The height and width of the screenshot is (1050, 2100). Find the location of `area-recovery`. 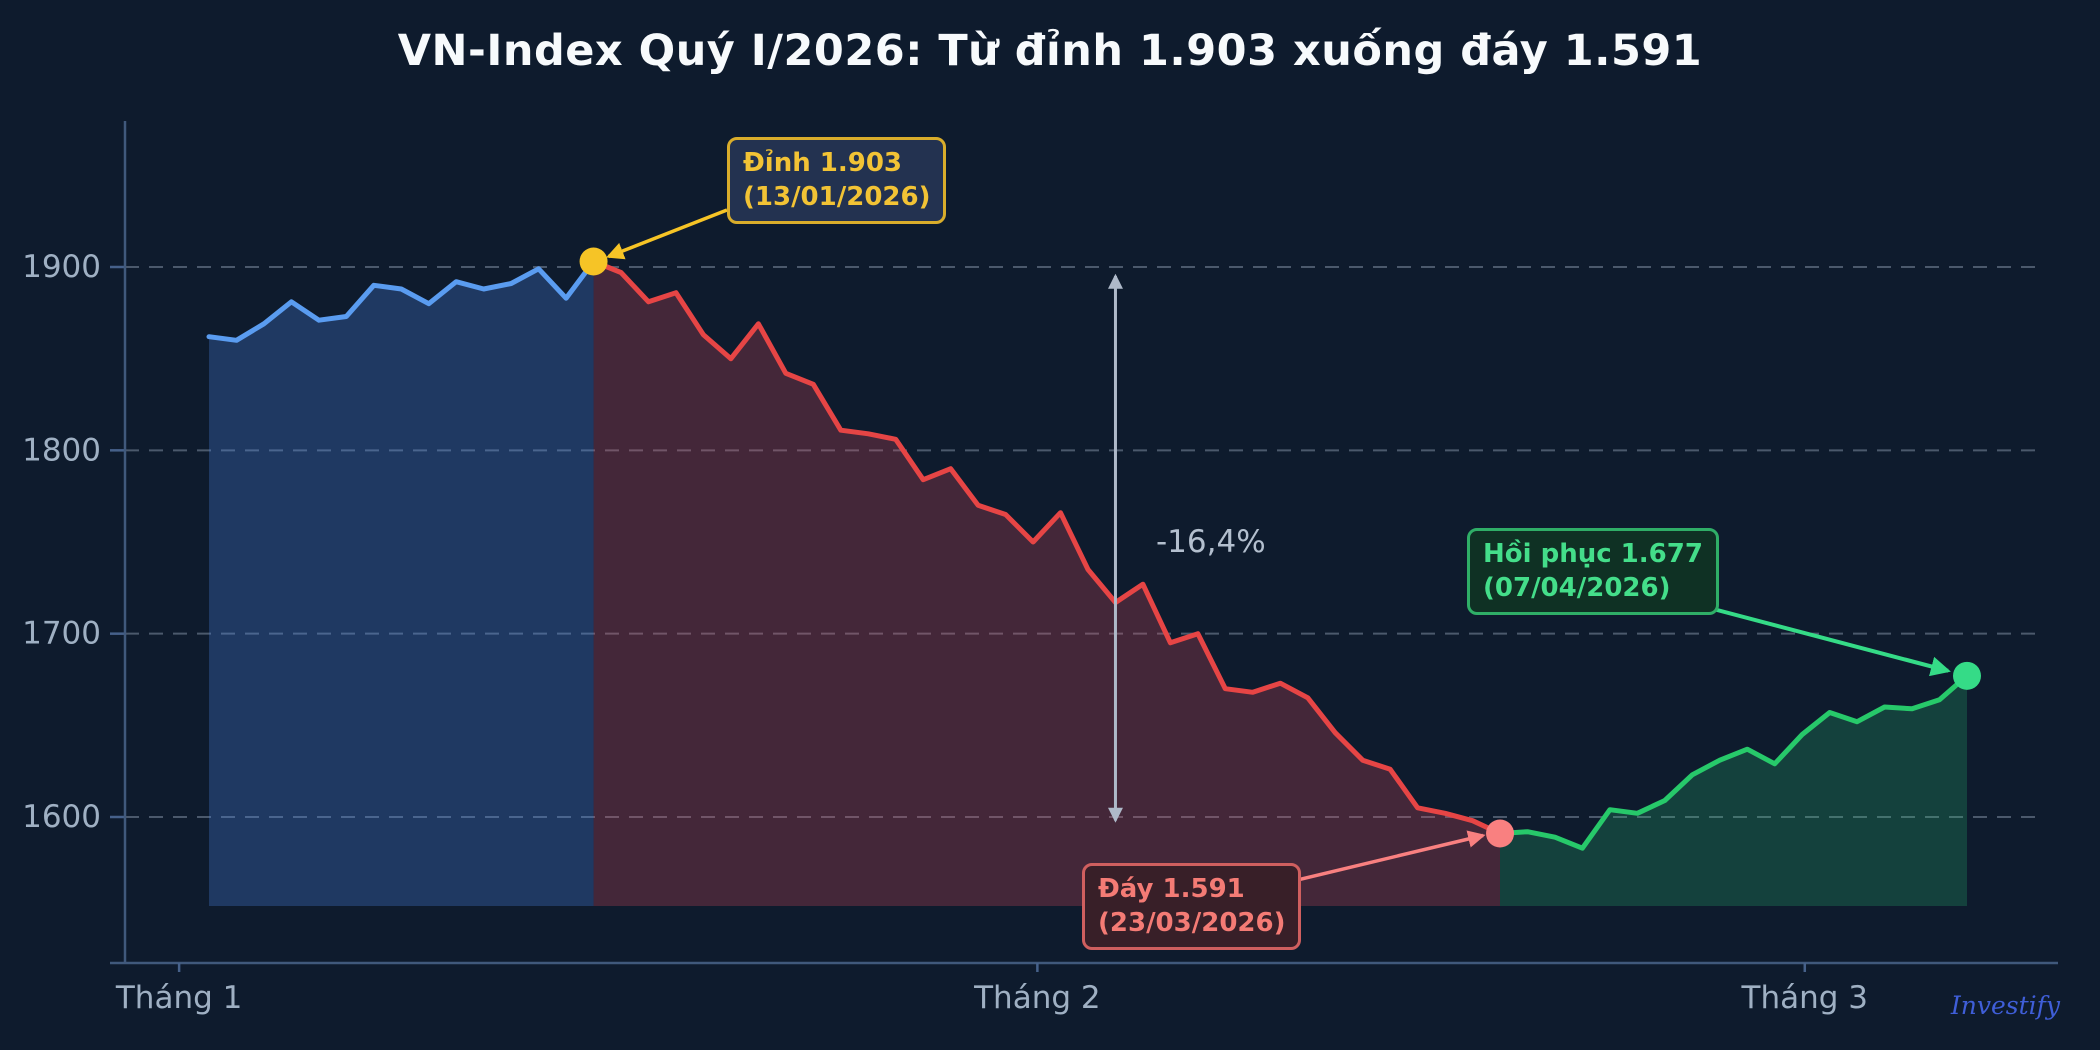

area-recovery is located at coordinates (1733, 790).